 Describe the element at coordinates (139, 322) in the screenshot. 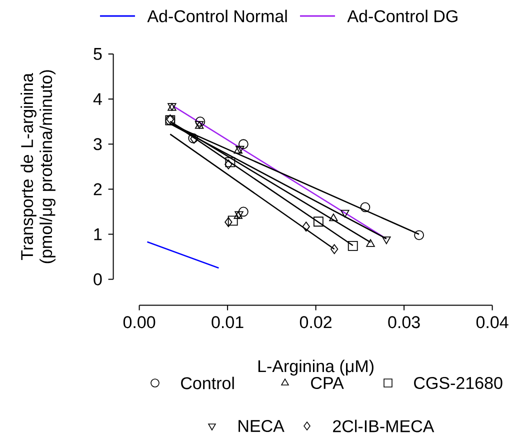

I see `x-tick-label: 0.00` at that location.